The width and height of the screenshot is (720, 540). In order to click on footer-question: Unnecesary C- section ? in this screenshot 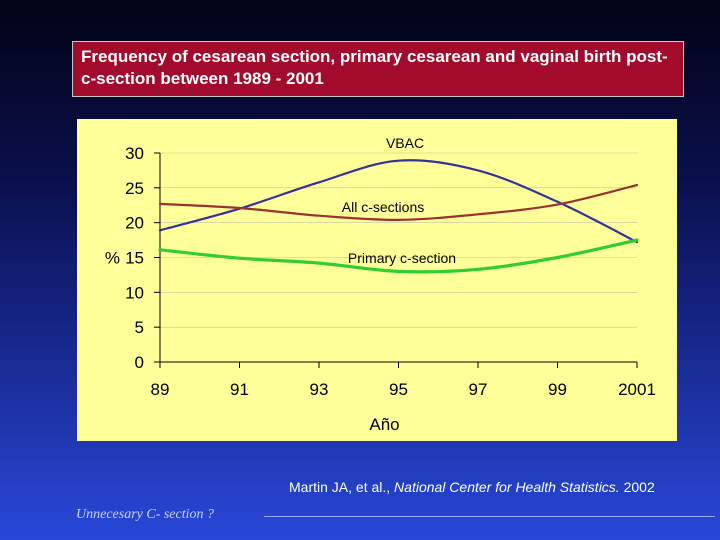, I will do `click(145, 514)`.